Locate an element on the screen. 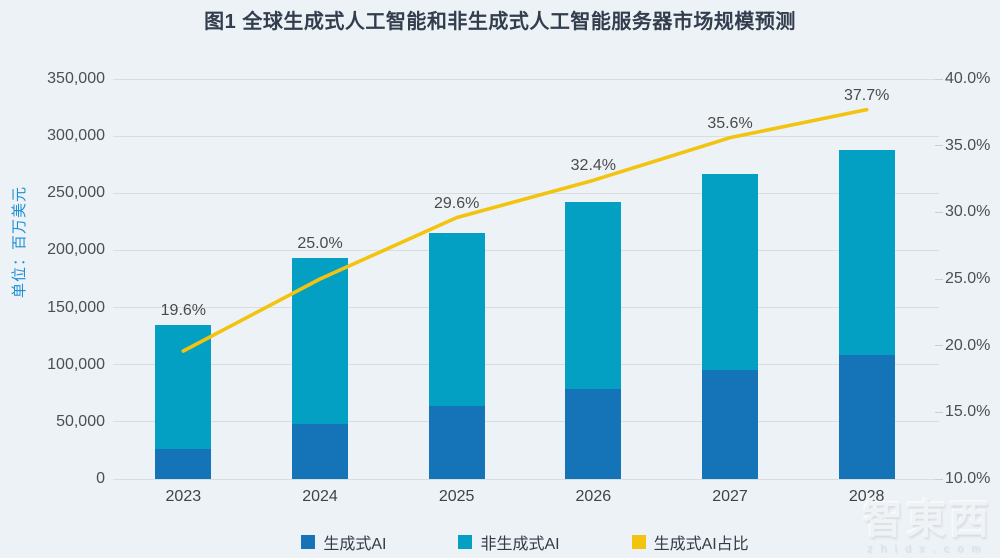  right-axis-tick-label: 15.0% is located at coordinates (968, 412).